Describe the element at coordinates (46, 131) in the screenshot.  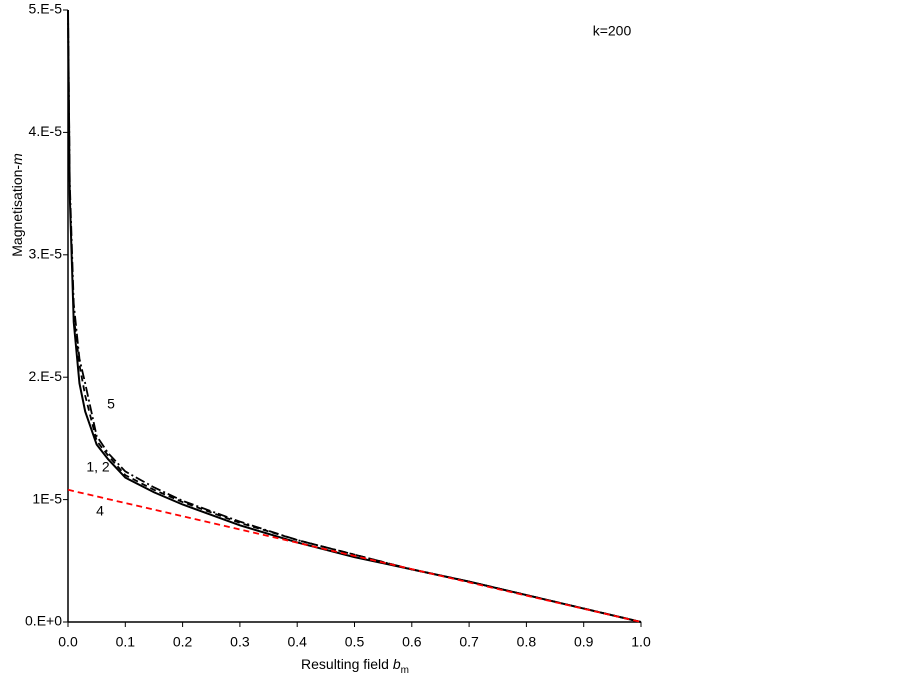
I see `y-tick-label: 4.E-5` at that location.